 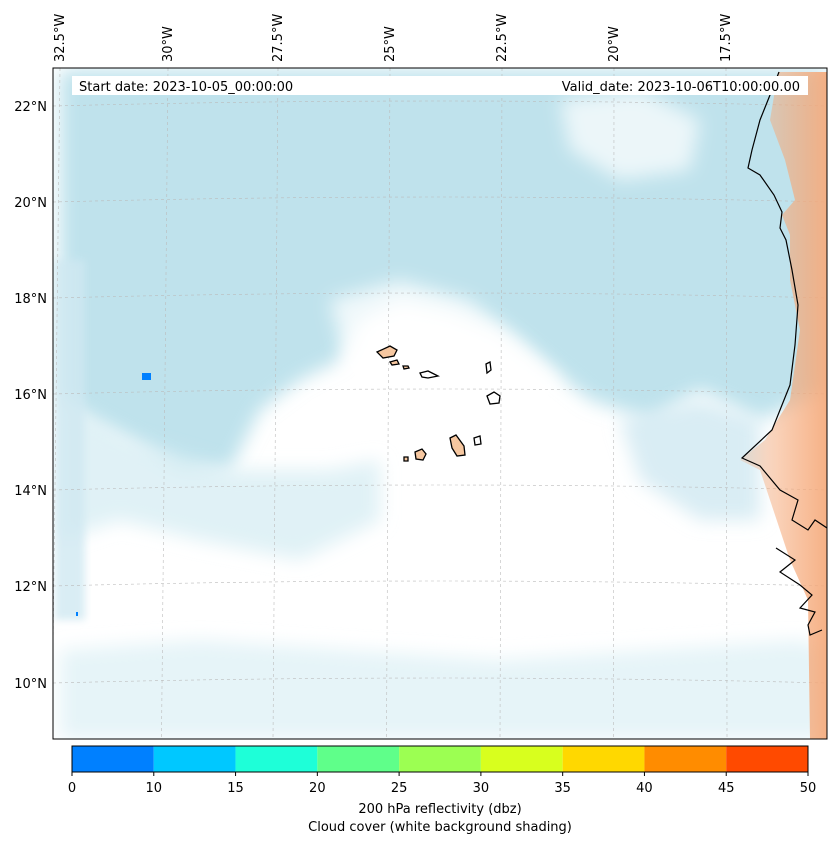 I want to click on colorbar-tick-label: 10, so click(x=154, y=788).